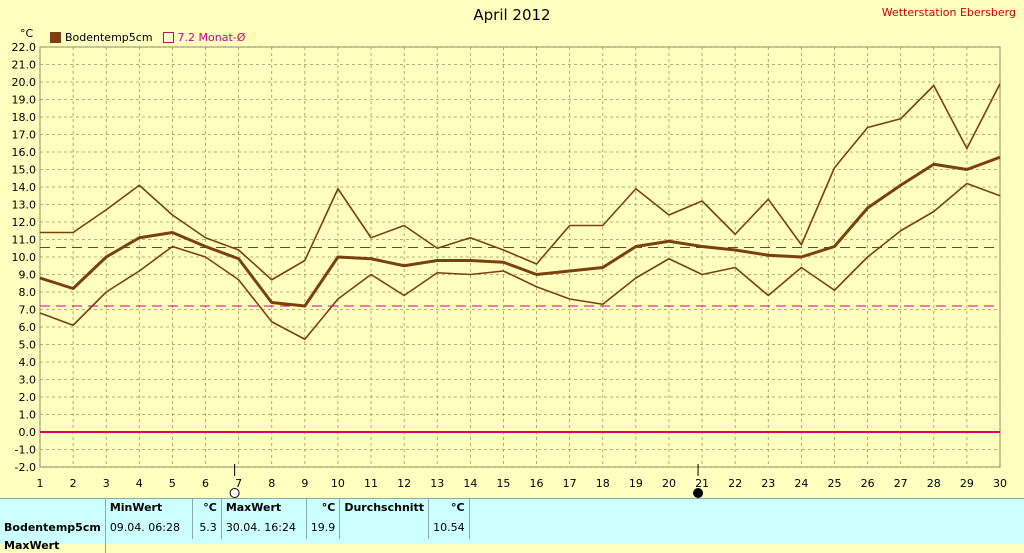 The image size is (1024, 553). Describe the element at coordinates (449, 529) in the screenshot. I see `avg-value: 10.54` at that location.